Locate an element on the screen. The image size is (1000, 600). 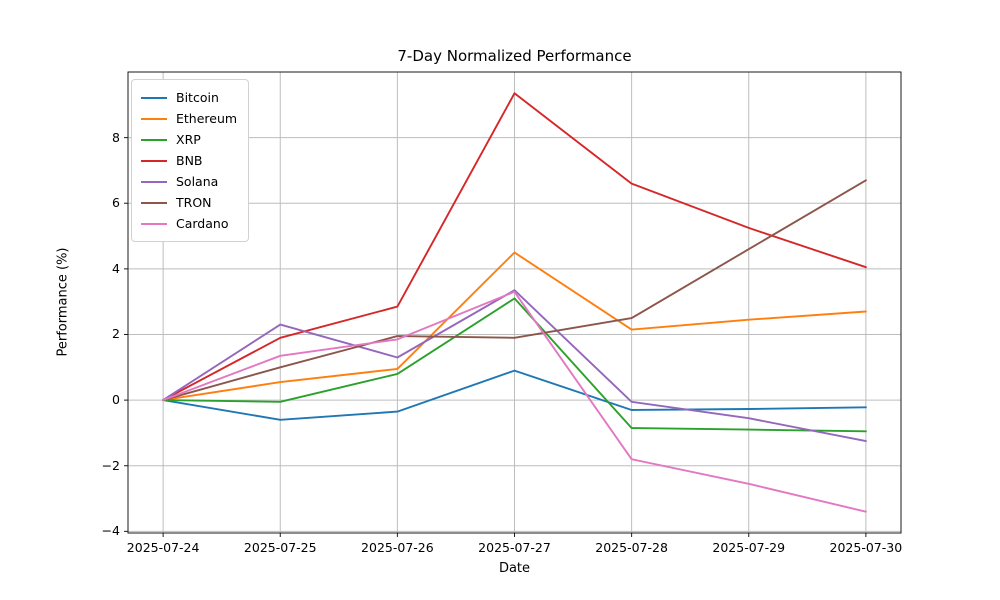
legend-item-ethereum: Ethereum is located at coordinates (189, 118).